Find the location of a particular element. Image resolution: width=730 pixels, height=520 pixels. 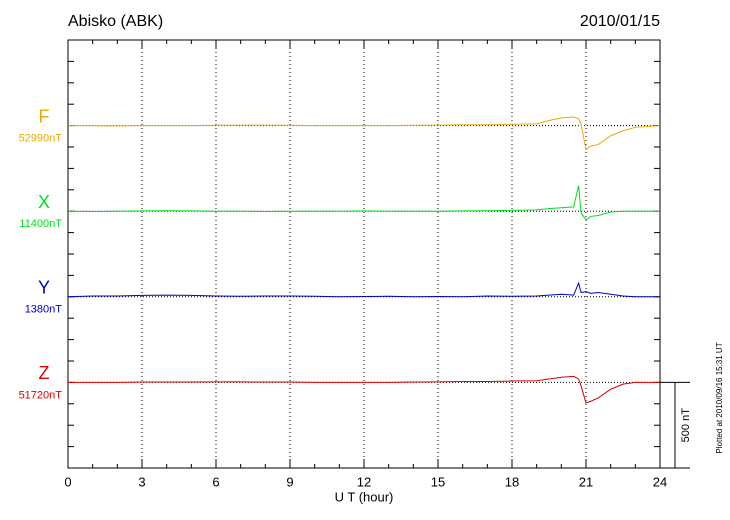

x-tick-label: 12 is located at coordinates (364, 481).